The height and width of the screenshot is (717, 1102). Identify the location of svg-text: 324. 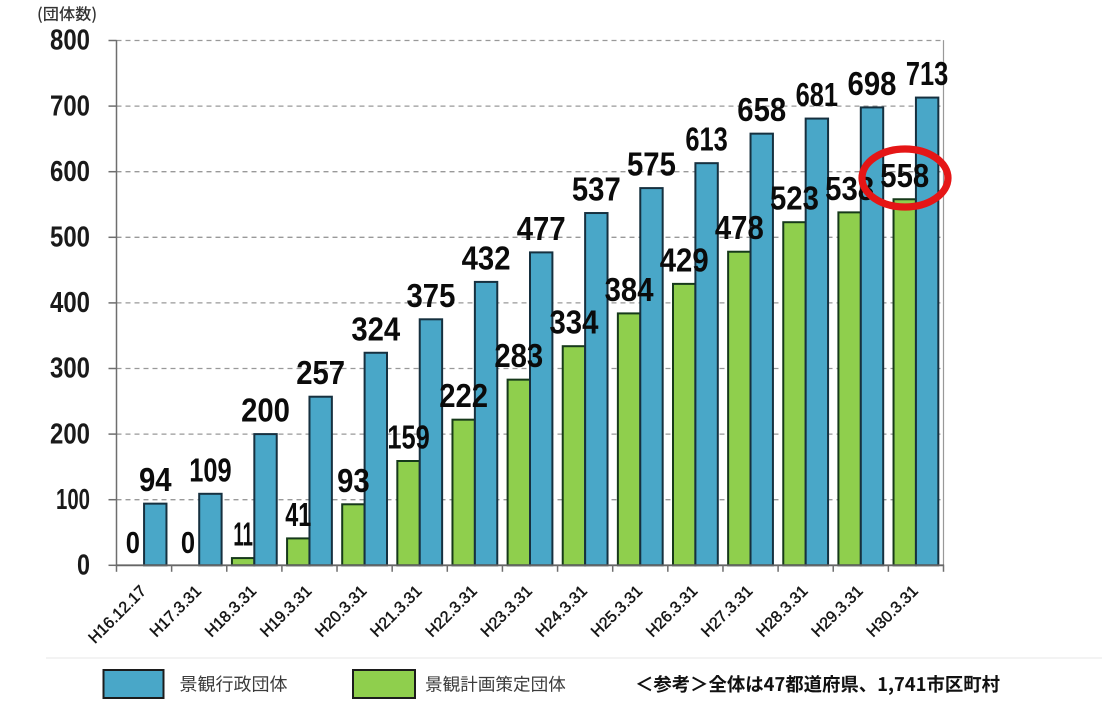
(375, 329).